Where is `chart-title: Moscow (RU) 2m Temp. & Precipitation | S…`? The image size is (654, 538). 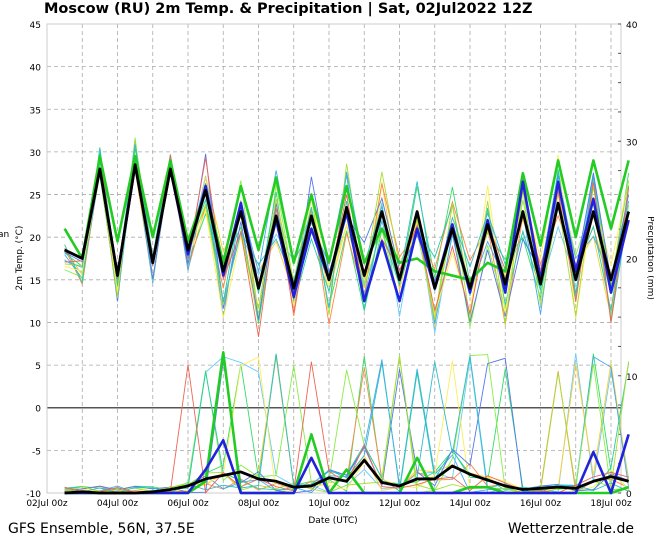 chart-title: Moscow (RU) 2m Temp. & Precipitation | S… is located at coordinates (288, 9).